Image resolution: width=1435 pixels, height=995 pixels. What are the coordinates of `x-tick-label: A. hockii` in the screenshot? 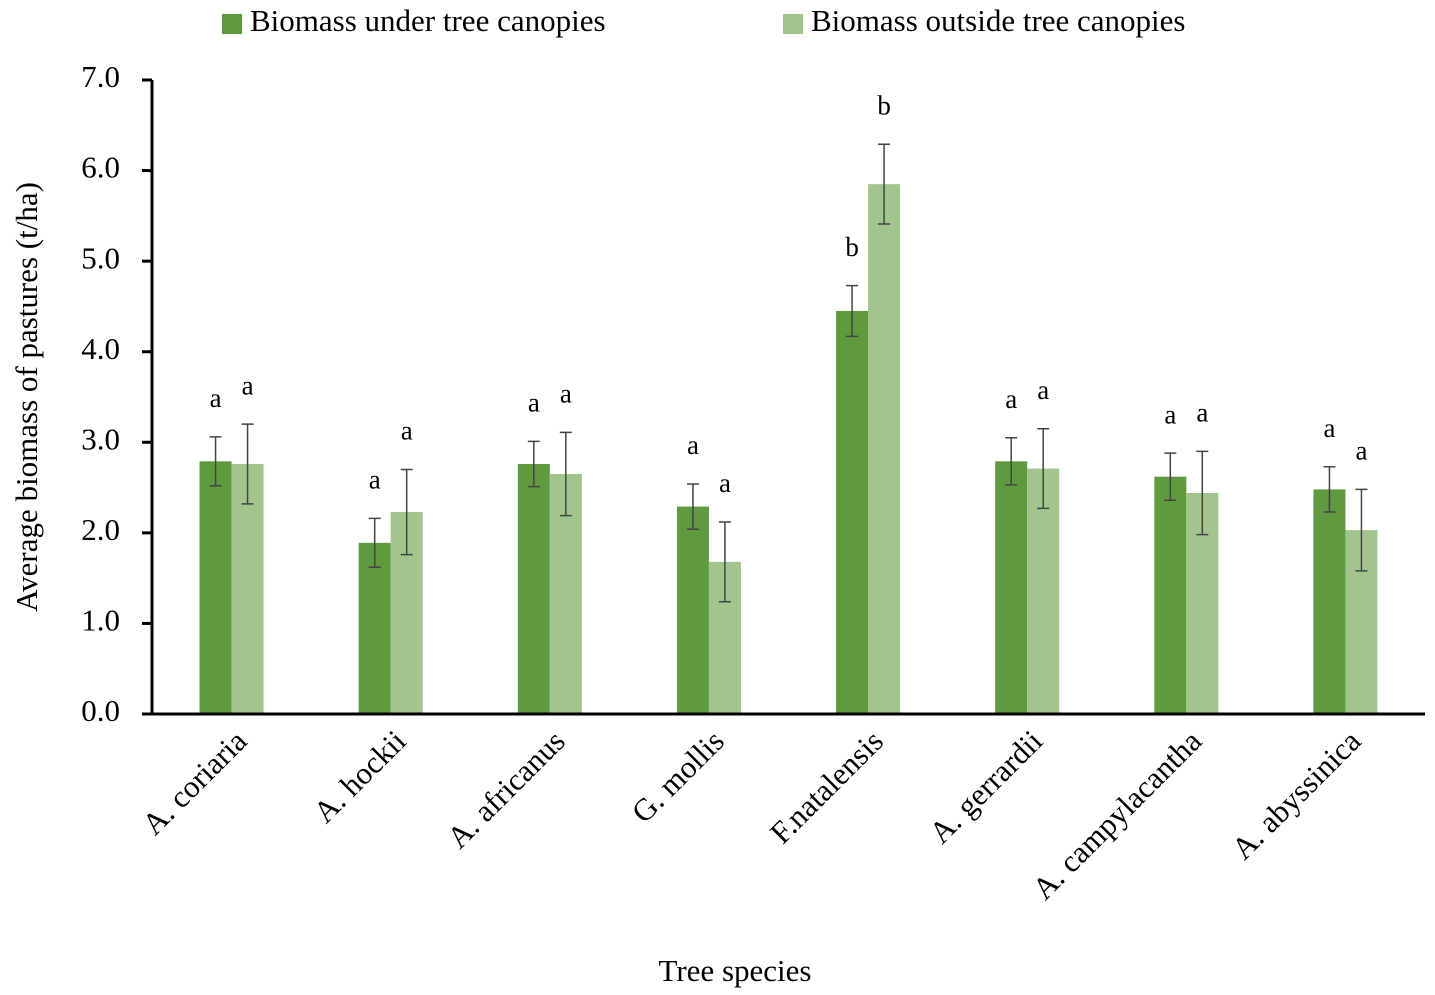 It's located at (359, 776).